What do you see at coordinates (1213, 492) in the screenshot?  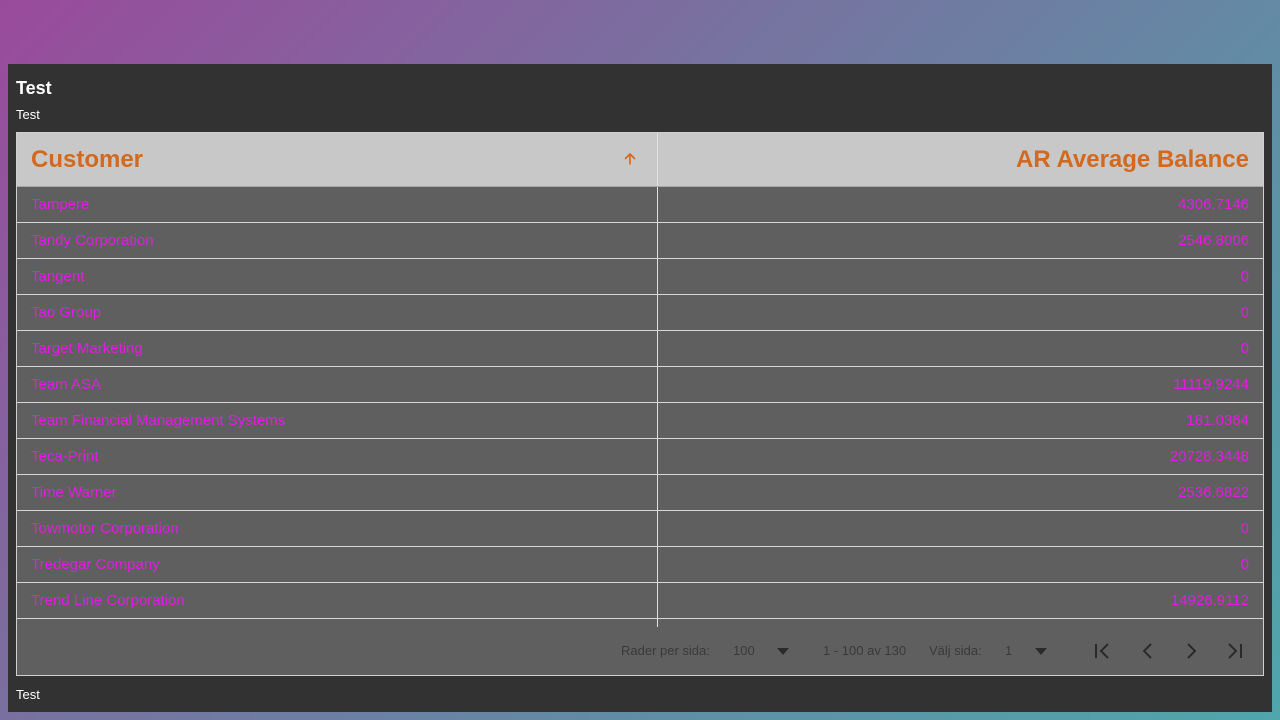 I see `balance-cell: 2536.6822` at bounding box center [1213, 492].